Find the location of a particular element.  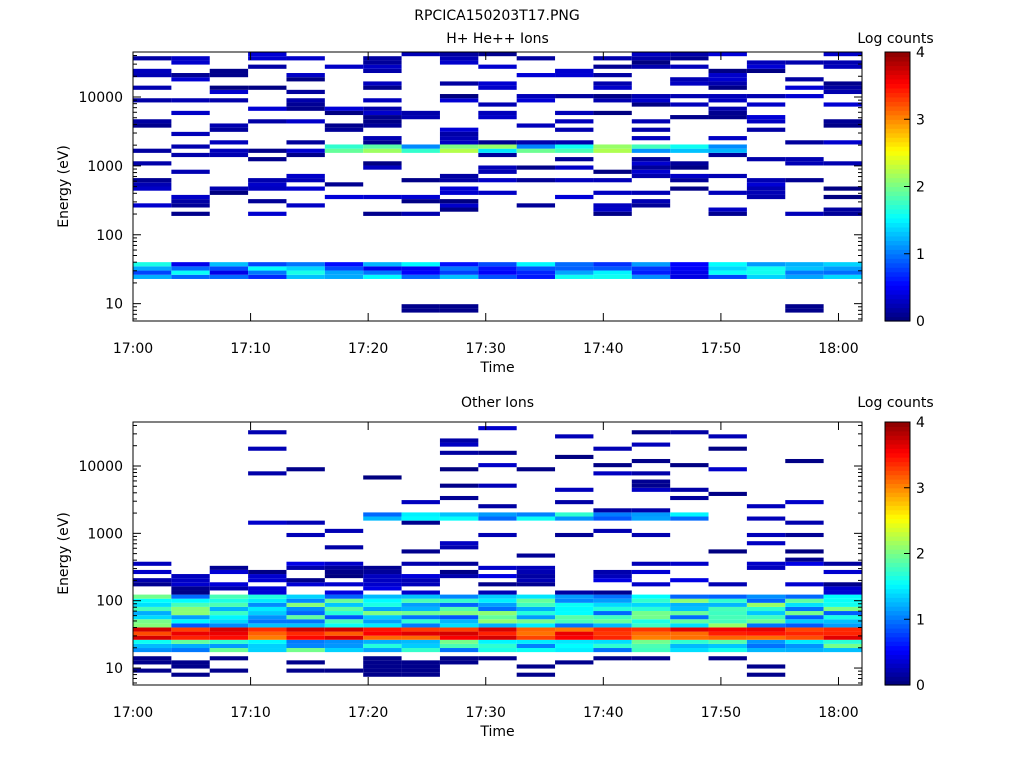

colorbar-tick-label: 0 is located at coordinates (920, 686).